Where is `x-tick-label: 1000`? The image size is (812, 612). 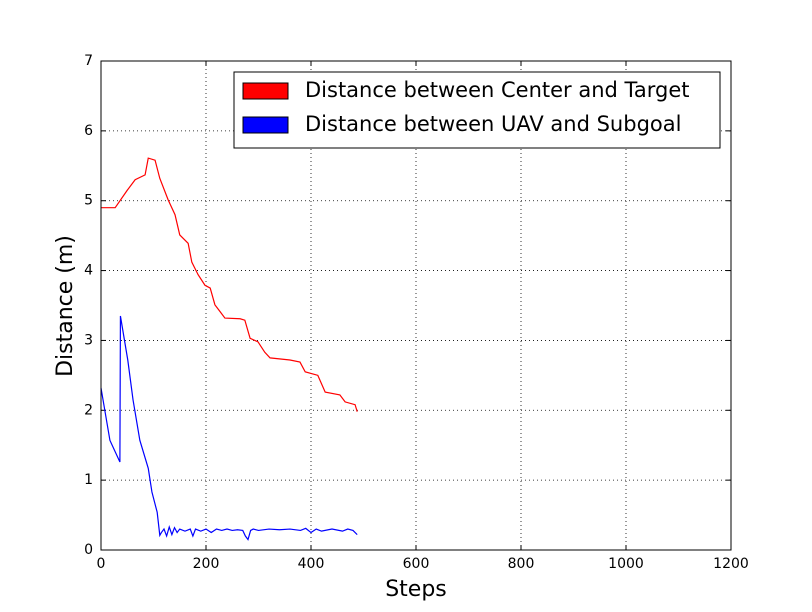 x-tick-label: 1000 is located at coordinates (626, 564).